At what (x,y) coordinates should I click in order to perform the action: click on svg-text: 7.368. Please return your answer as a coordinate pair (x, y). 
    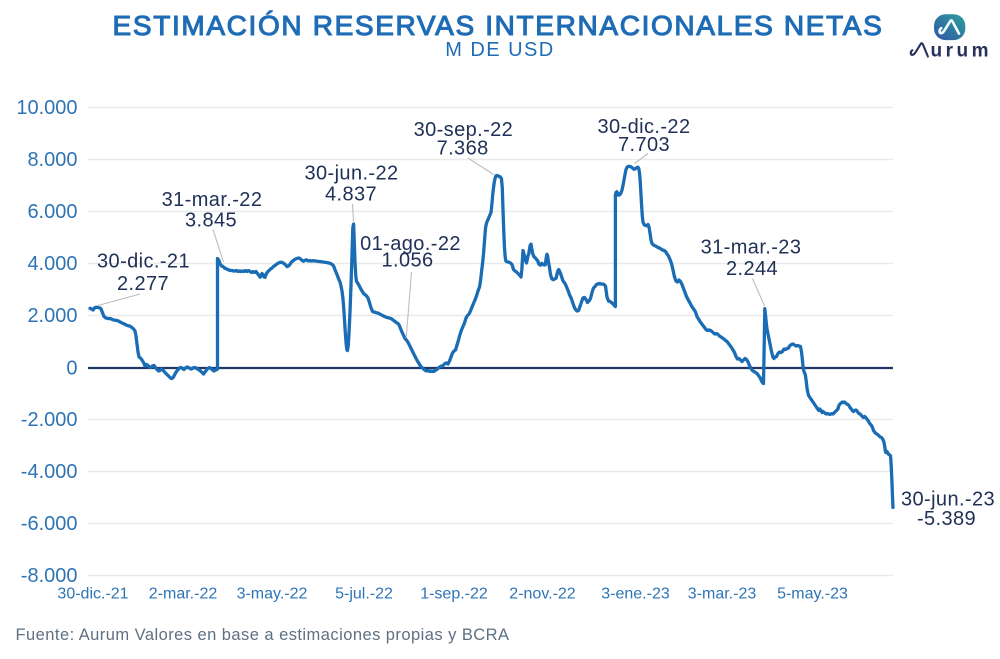
    Looking at the image, I should click on (463, 149).